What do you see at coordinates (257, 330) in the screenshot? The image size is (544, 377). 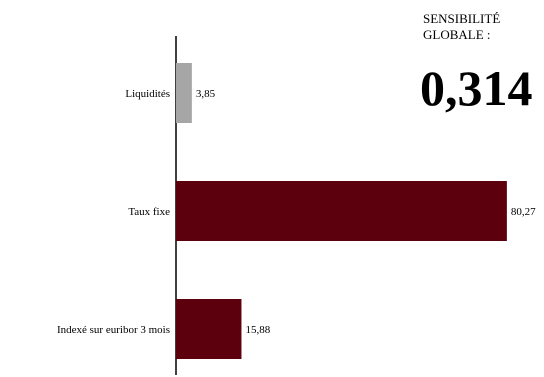 I see `value-label-2: 15,88` at bounding box center [257, 330].